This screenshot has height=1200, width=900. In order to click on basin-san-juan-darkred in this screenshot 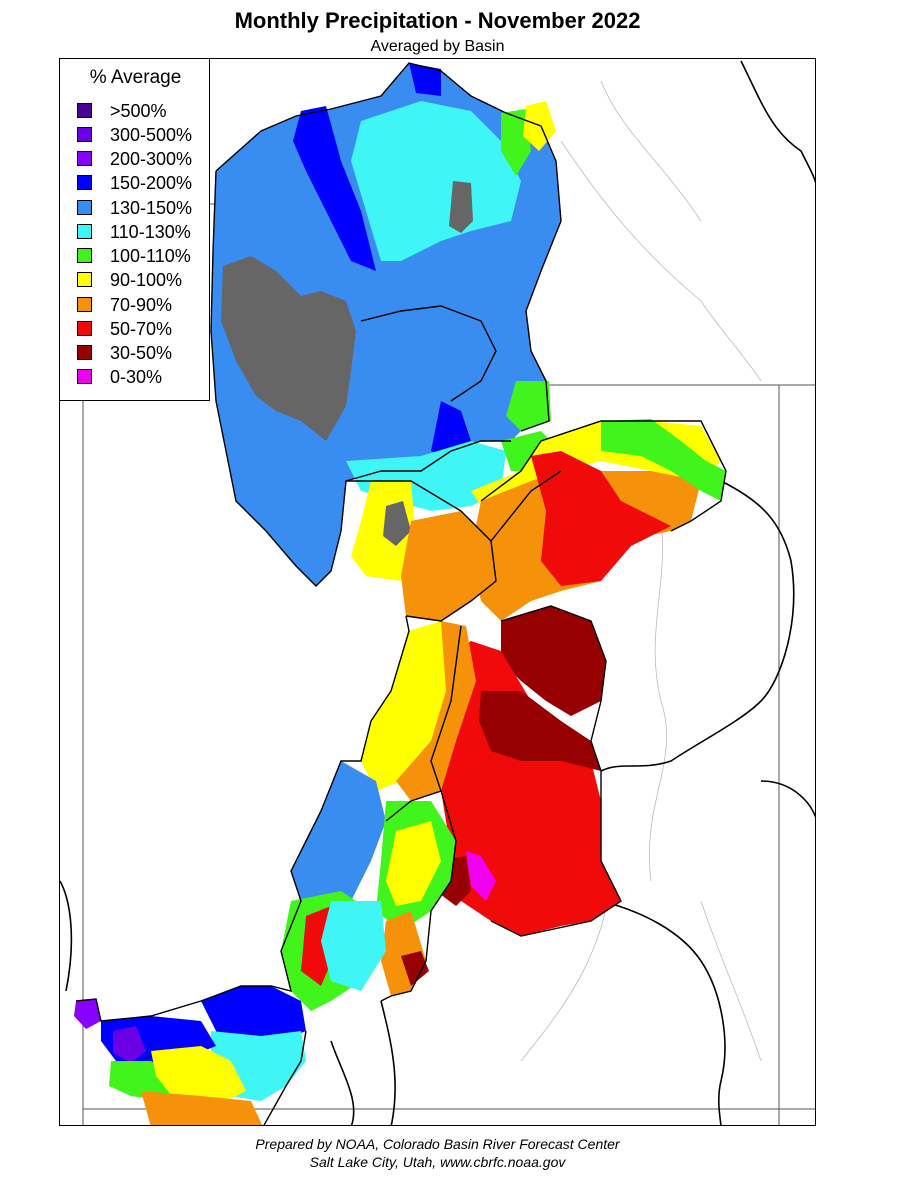, I will do `click(540, 731)`.